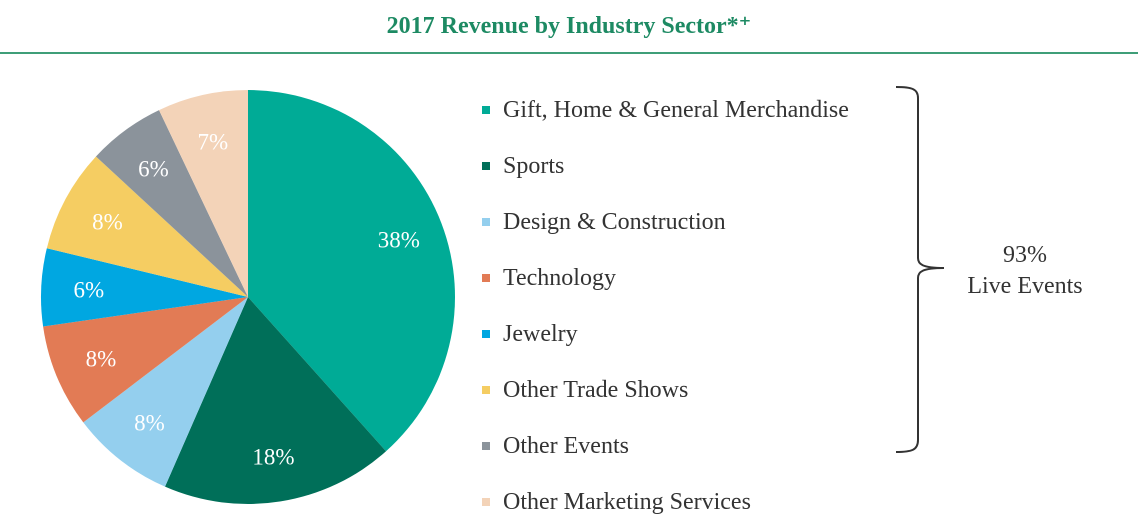 The image size is (1138, 530). What do you see at coordinates (692, 390) in the screenshot?
I see `legend-item-5: Other Trade Shows` at bounding box center [692, 390].